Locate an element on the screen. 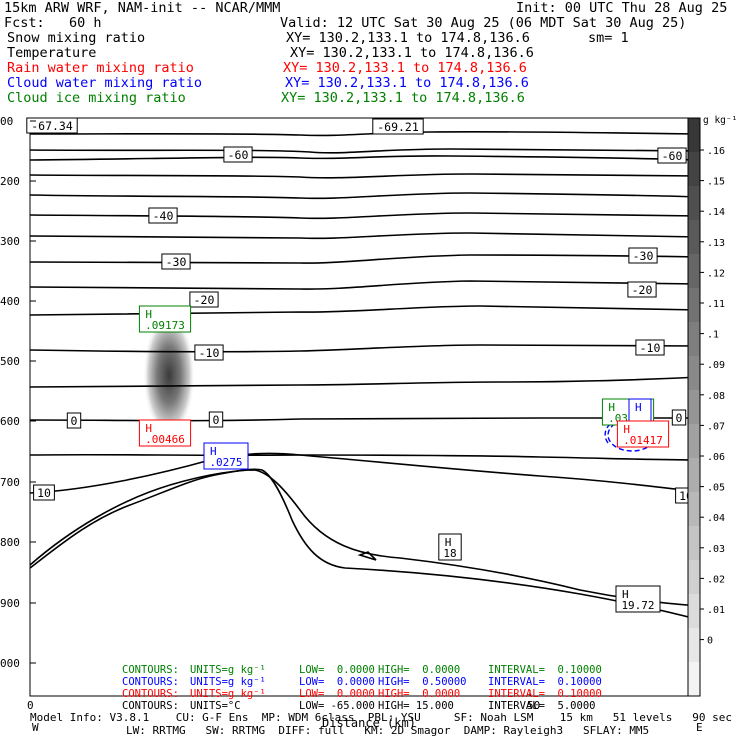 This screenshot has height=740, width=740. y-tick-label: 400 is located at coordinates (10, 301).